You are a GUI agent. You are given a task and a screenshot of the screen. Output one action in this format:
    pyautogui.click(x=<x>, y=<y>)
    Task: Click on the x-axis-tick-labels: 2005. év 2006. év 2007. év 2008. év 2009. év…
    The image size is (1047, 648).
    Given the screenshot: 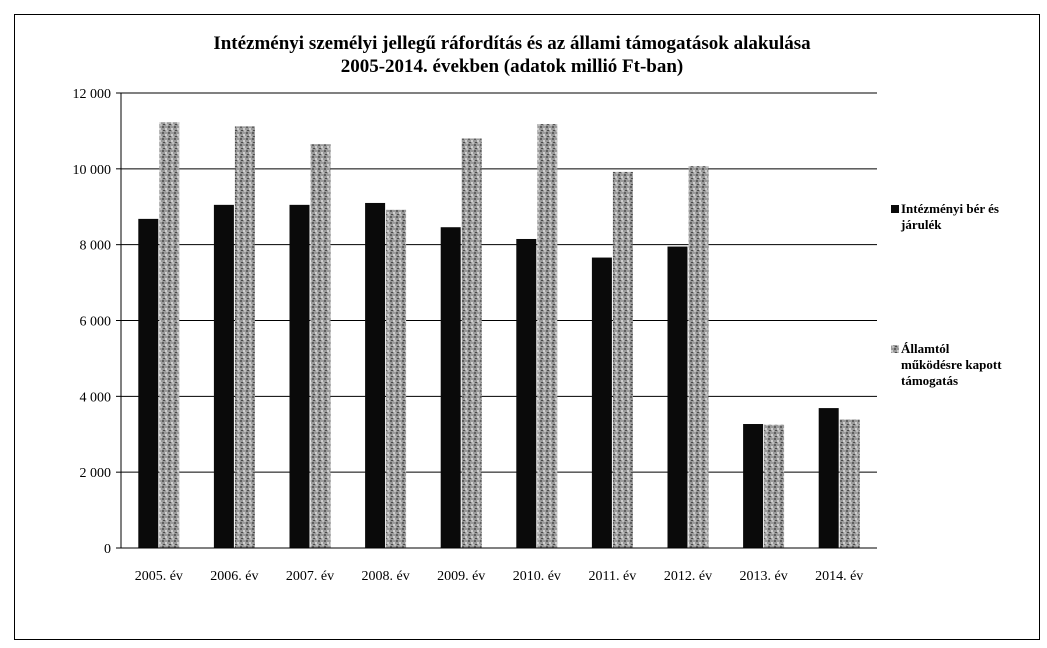 What is the action you would take?
    pyautogui.click(x=499, y=576)
    